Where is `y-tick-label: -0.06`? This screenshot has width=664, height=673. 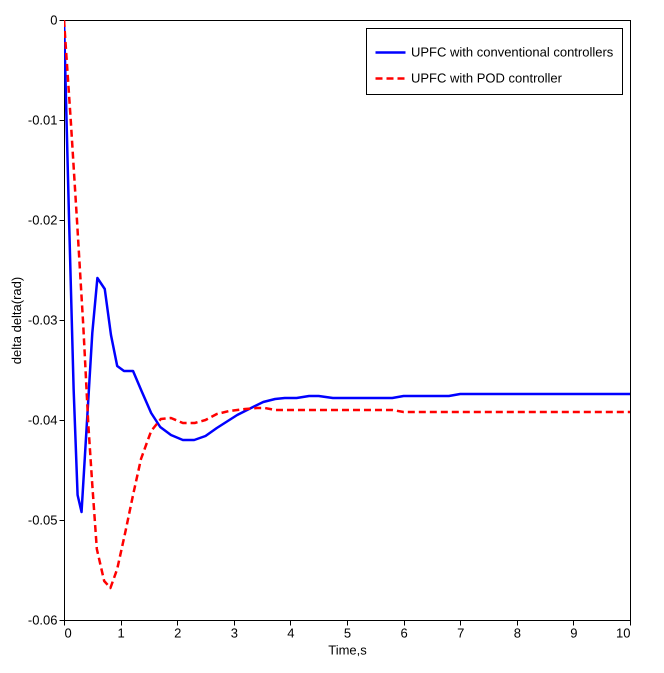 y-tick-label: -0.06 is located at coordinates (43, 620).